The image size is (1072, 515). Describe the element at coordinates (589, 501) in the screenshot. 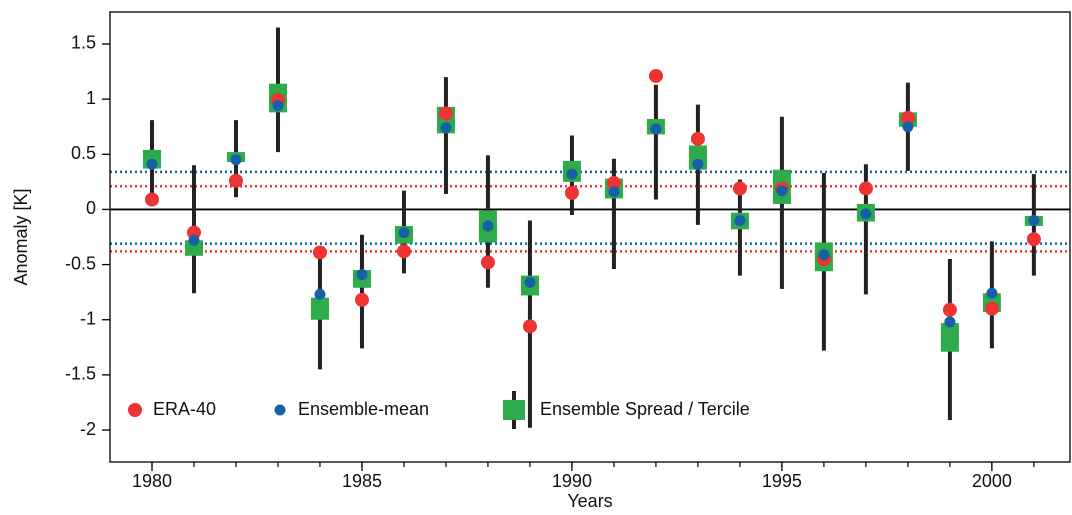

I see `x-axis-label: Years` at that location.